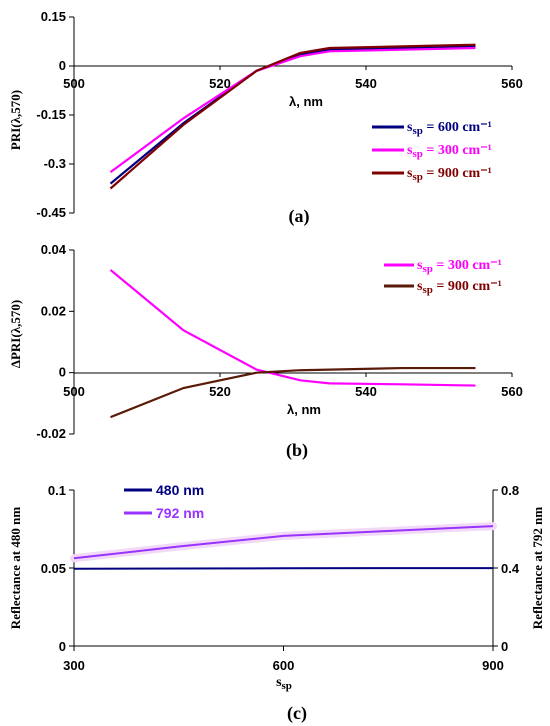 This screenshot has height=726, width=550. What do you see at coordinates (180, 513) in the screenshot?
I see `legend-label-1: 792 nm` at bounding box center [180, 513].